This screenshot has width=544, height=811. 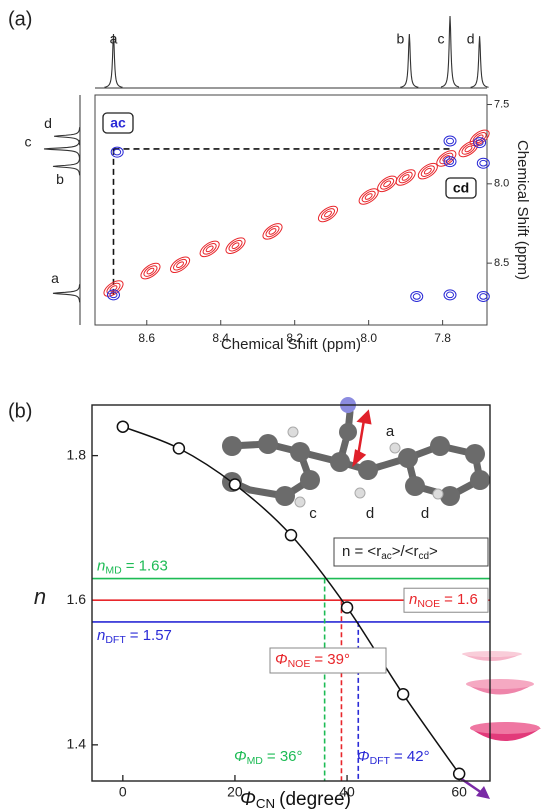 What do you see at coordinates (115, 640) in the screenshot?
I see `subscript: DFT` at bounding box center [115, 640].